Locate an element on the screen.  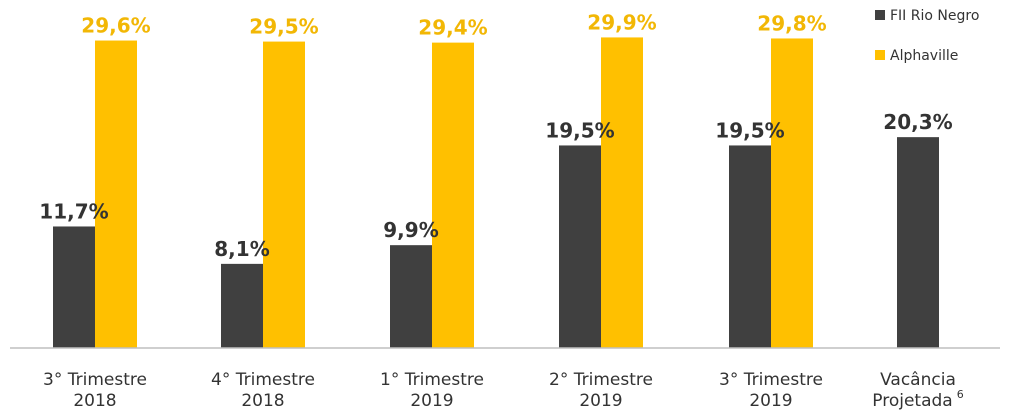
legend: FII Rio Negro Alphaville is located at coordinates (927, 36).